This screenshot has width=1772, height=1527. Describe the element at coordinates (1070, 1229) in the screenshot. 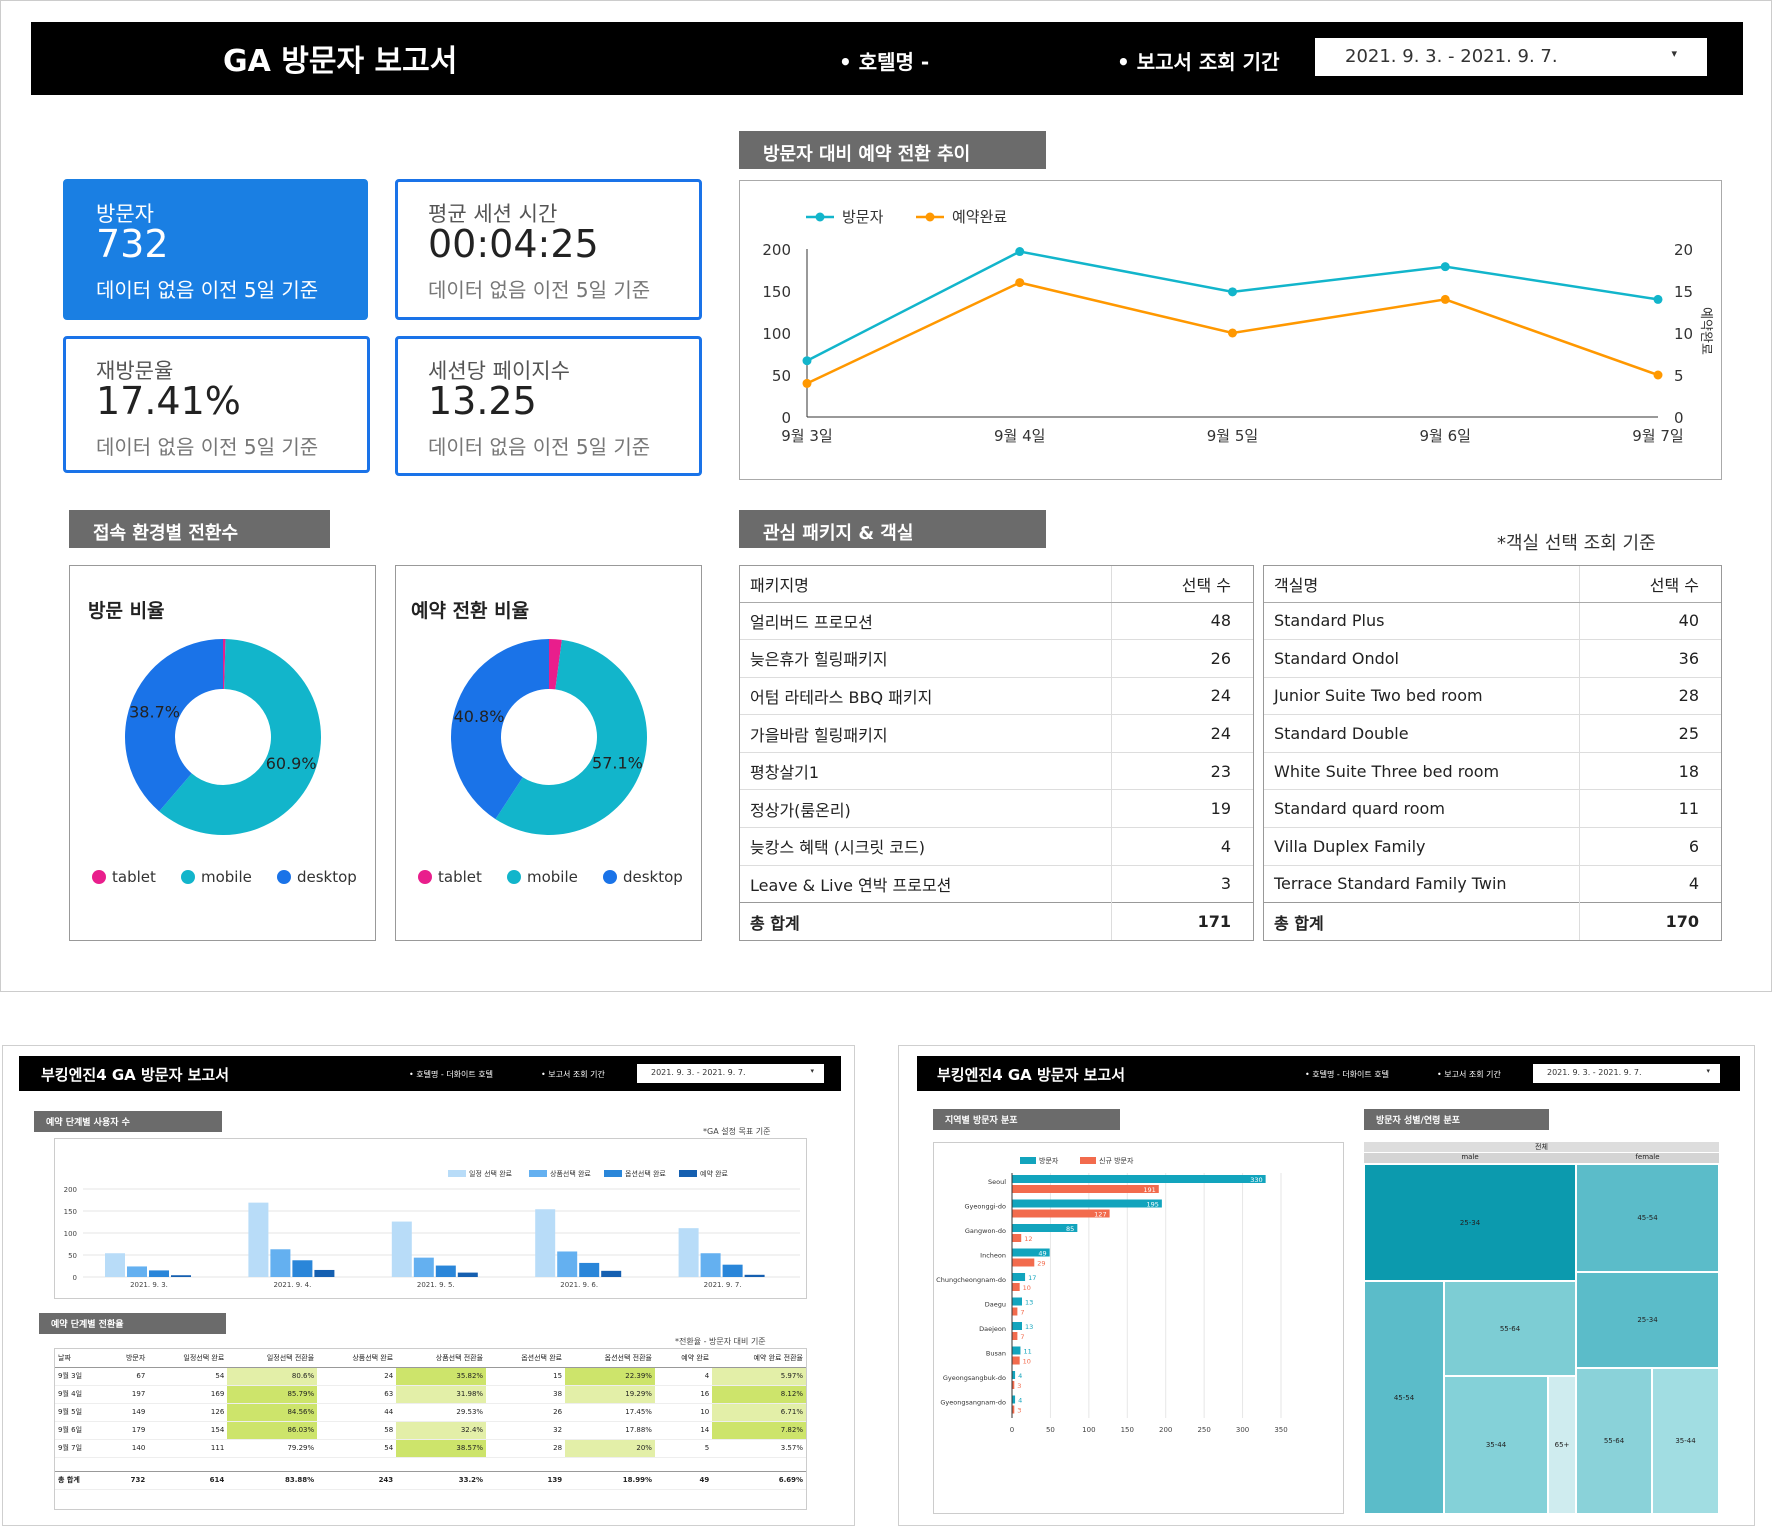

I see `bar-value-label: 85` at that location.